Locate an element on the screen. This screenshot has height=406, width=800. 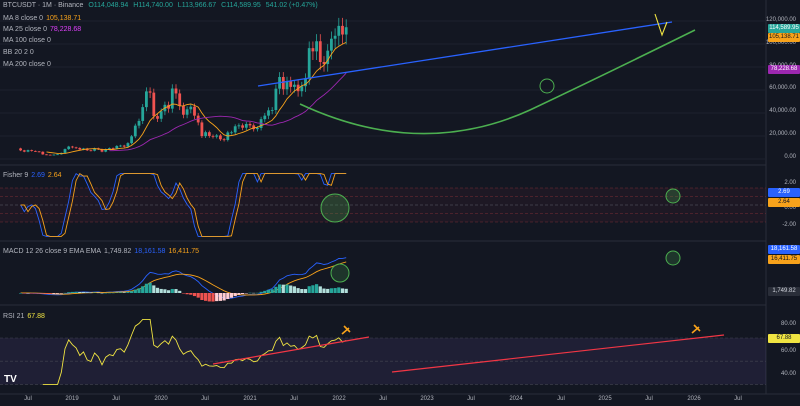
macd-hist-value: 1,749.82 is located at coordinates (118, 251).